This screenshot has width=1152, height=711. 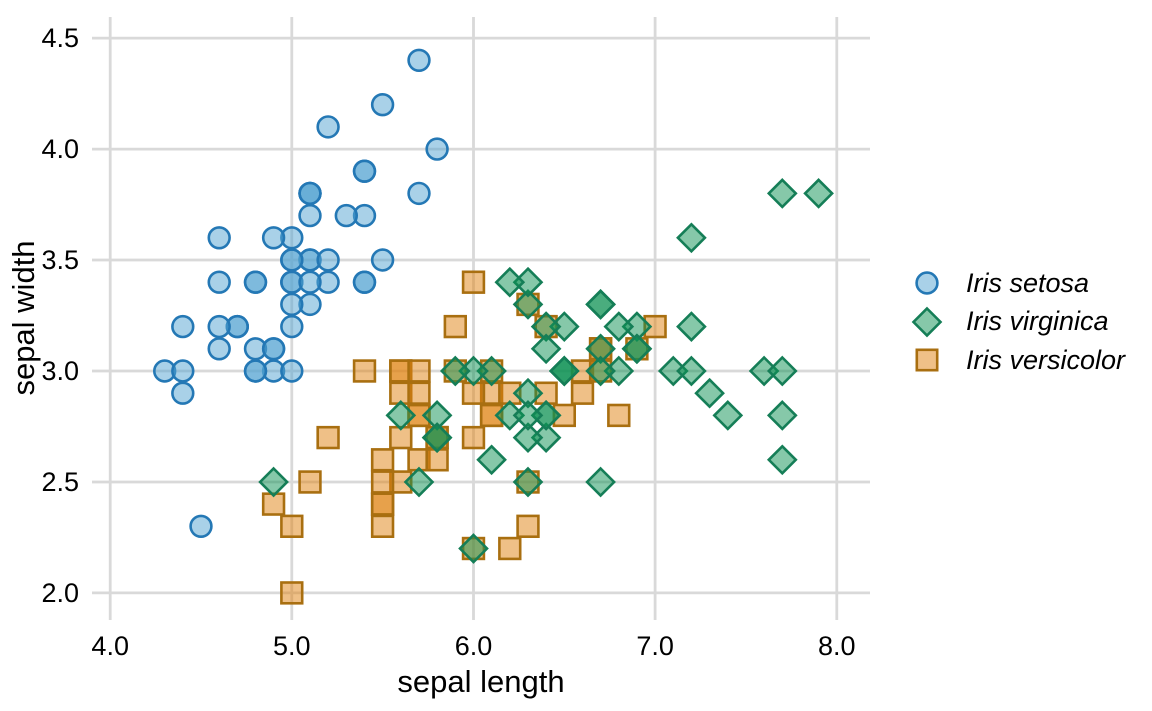 What do you see at coordinates (1037, 321) in the screenshot?
I see `legend-label-virginica: Iris virginica` at bounding box center [1037, 321].